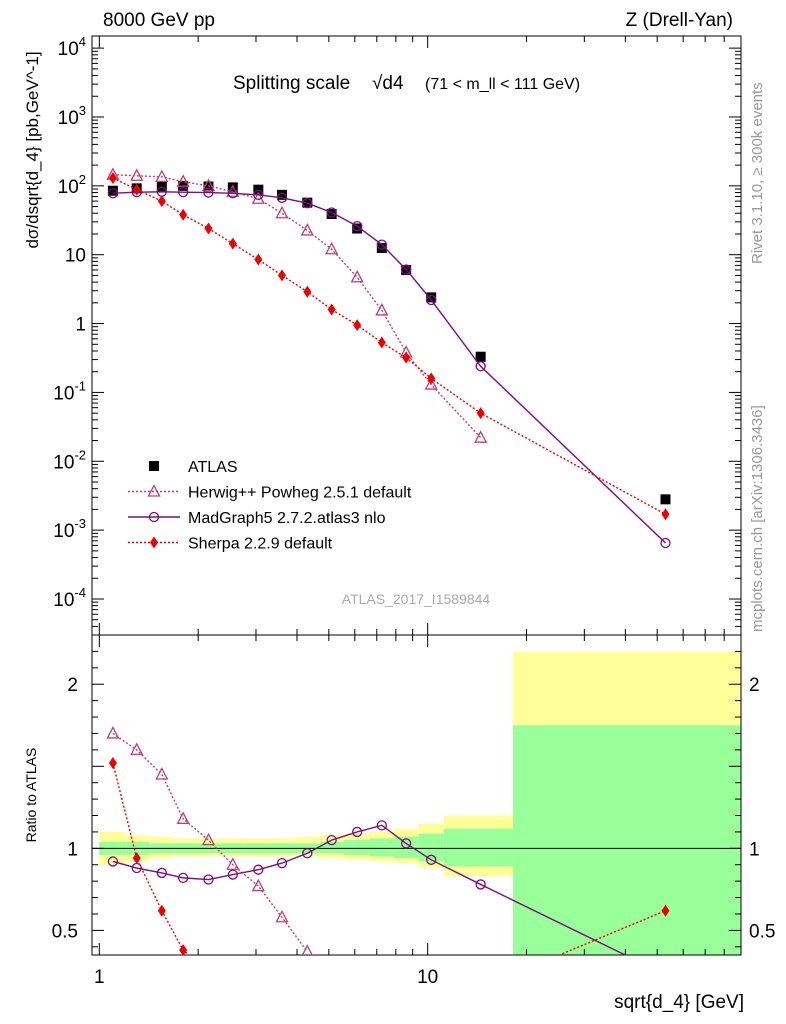 The width and height of the screenshot is (786, 1024). I want to click on y-tick-label: 10⁻¹, so click(69, 391).